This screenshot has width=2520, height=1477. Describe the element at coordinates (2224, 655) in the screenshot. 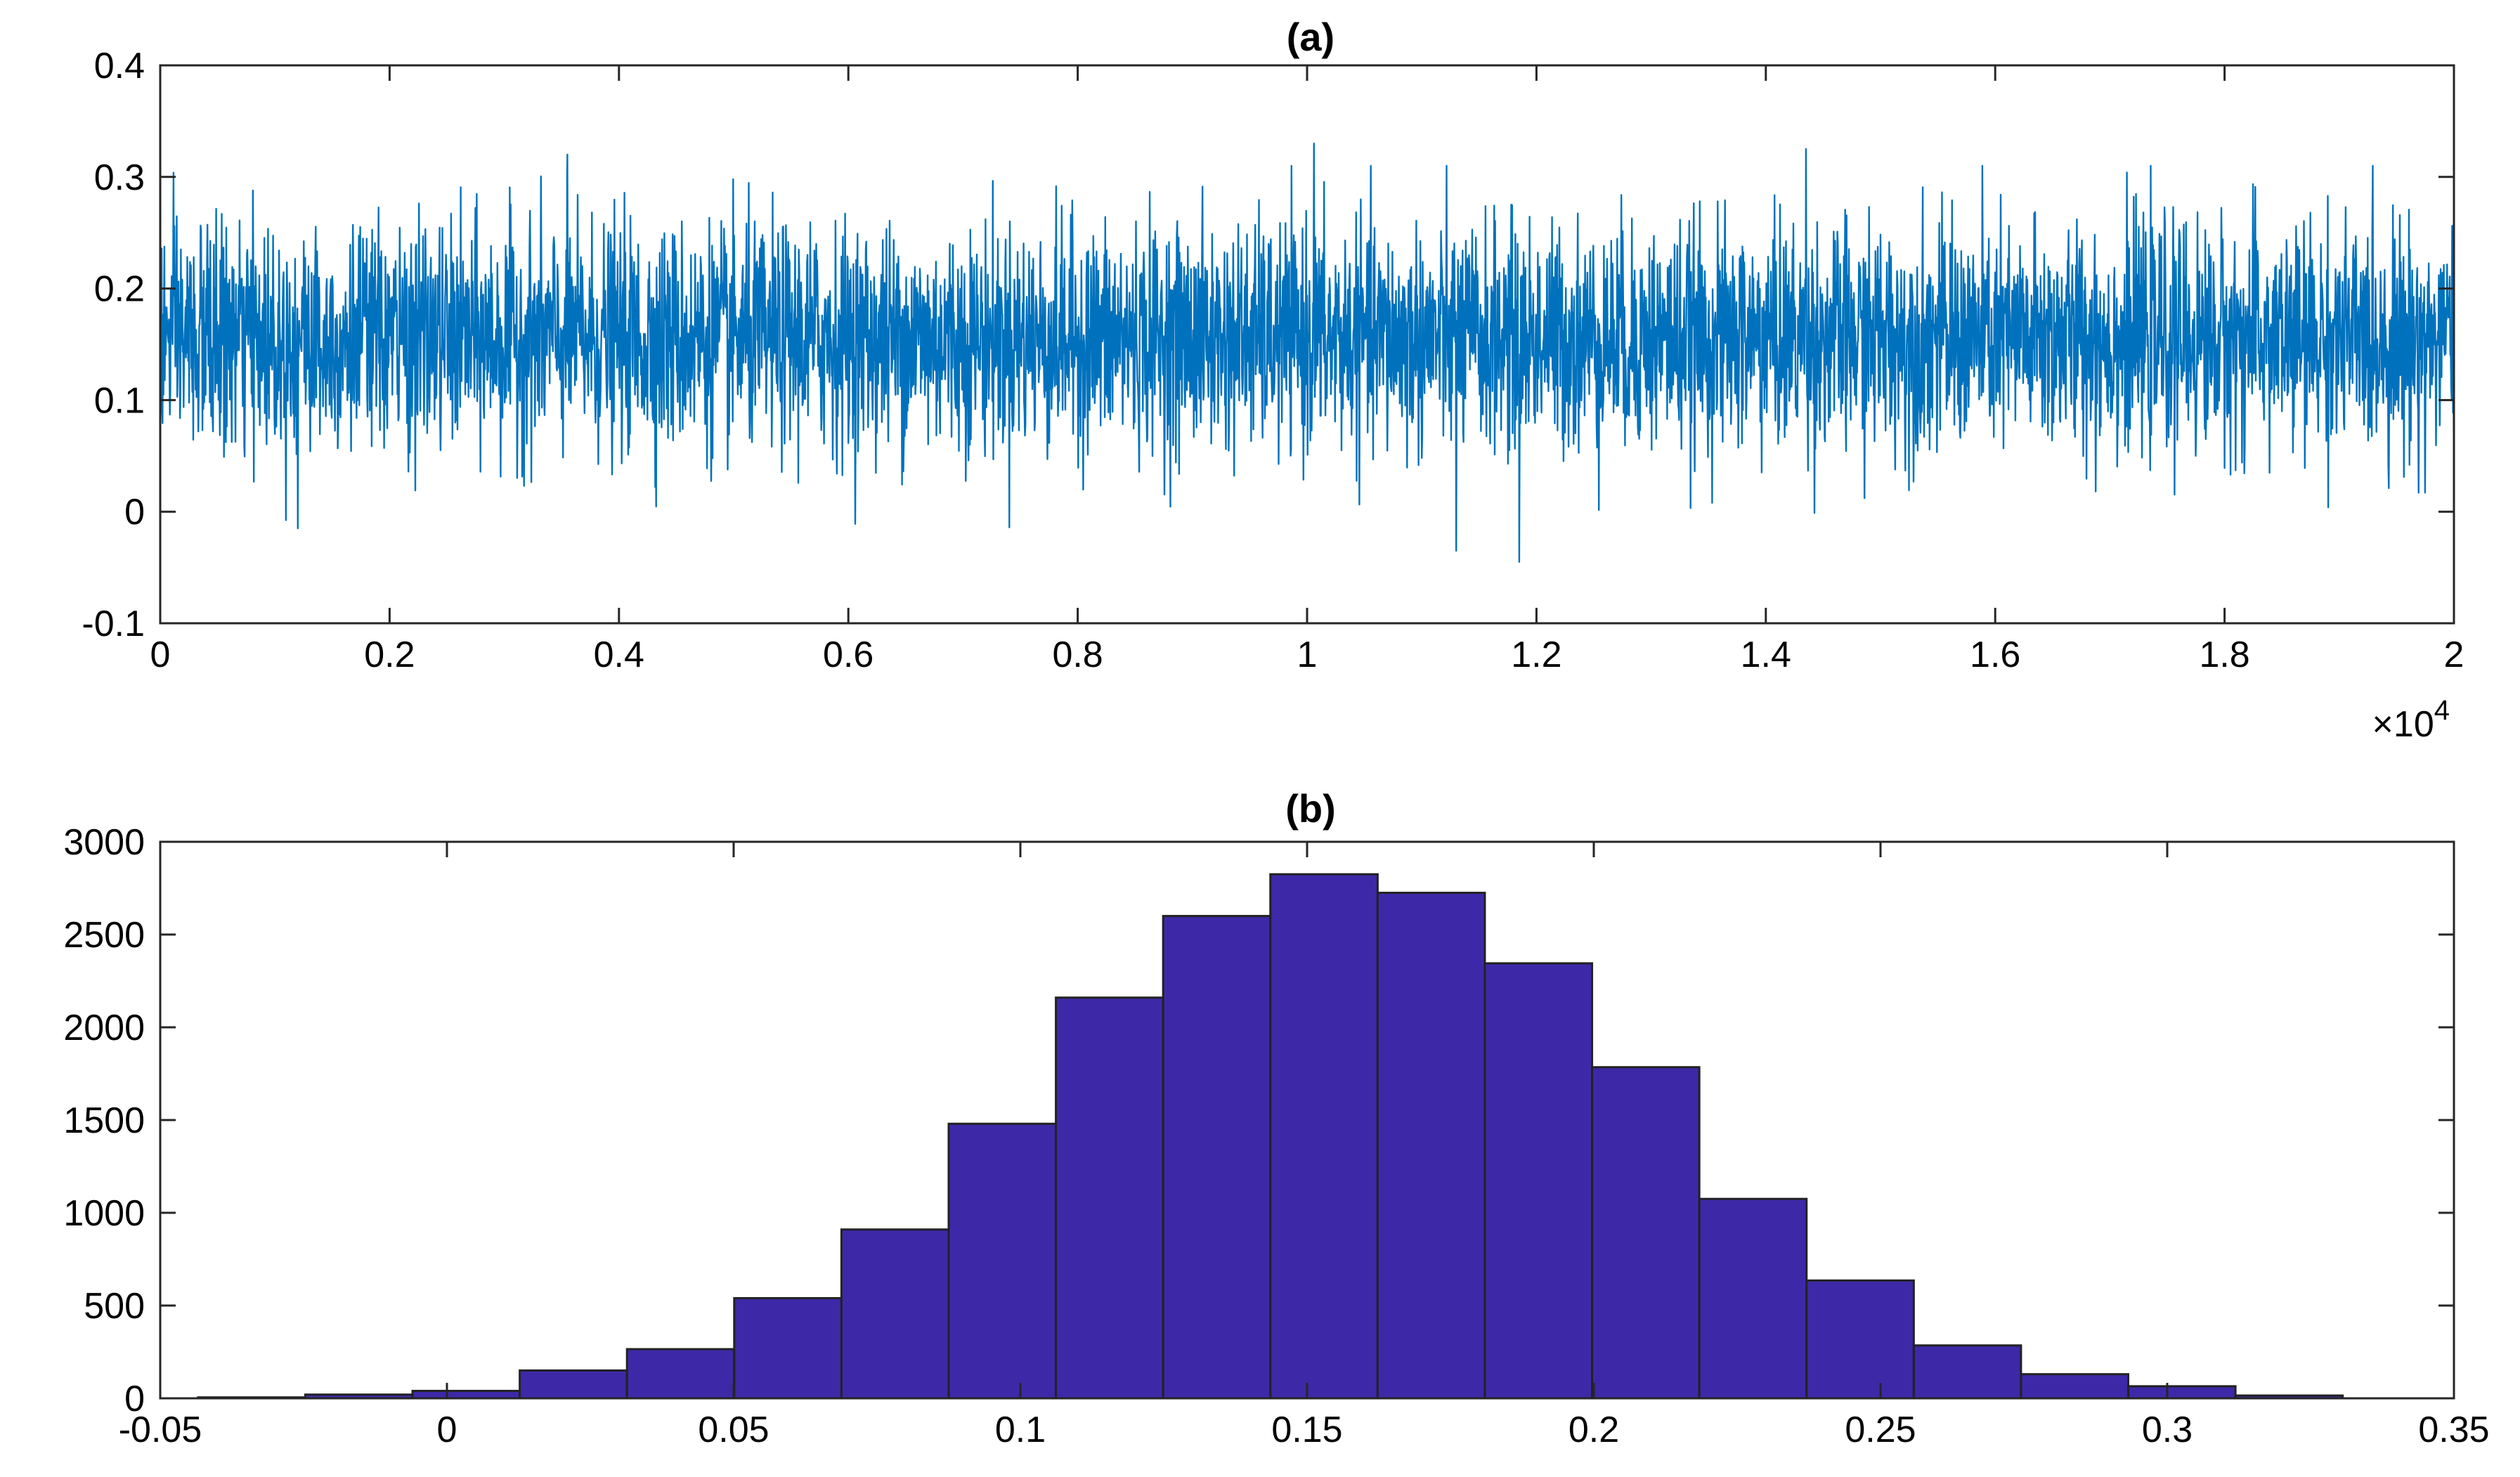

I see `panel-a-x-tick-label: 1.8` at that location.